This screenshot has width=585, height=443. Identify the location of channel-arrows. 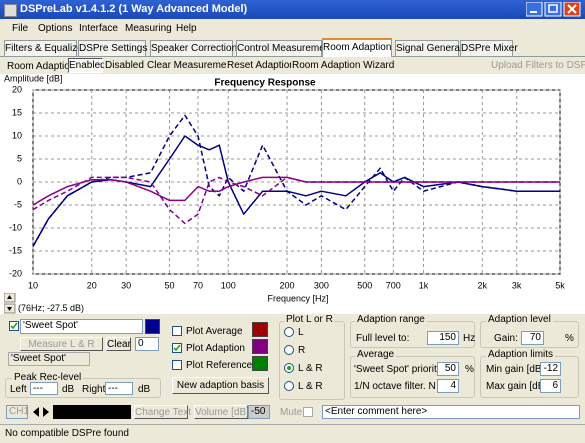
(41, 412).